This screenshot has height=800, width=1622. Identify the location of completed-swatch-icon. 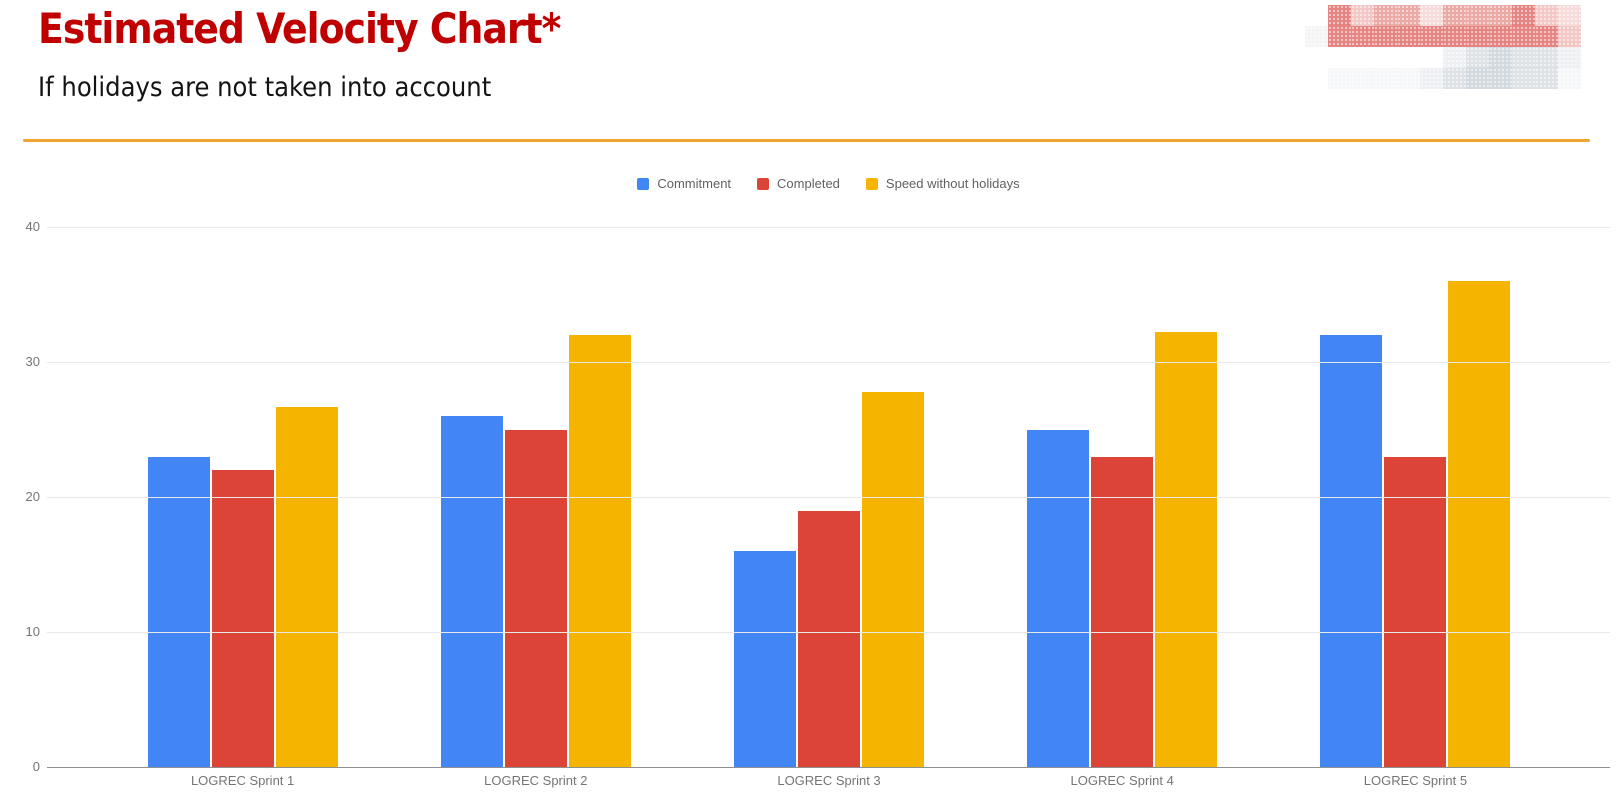
(763, 183).